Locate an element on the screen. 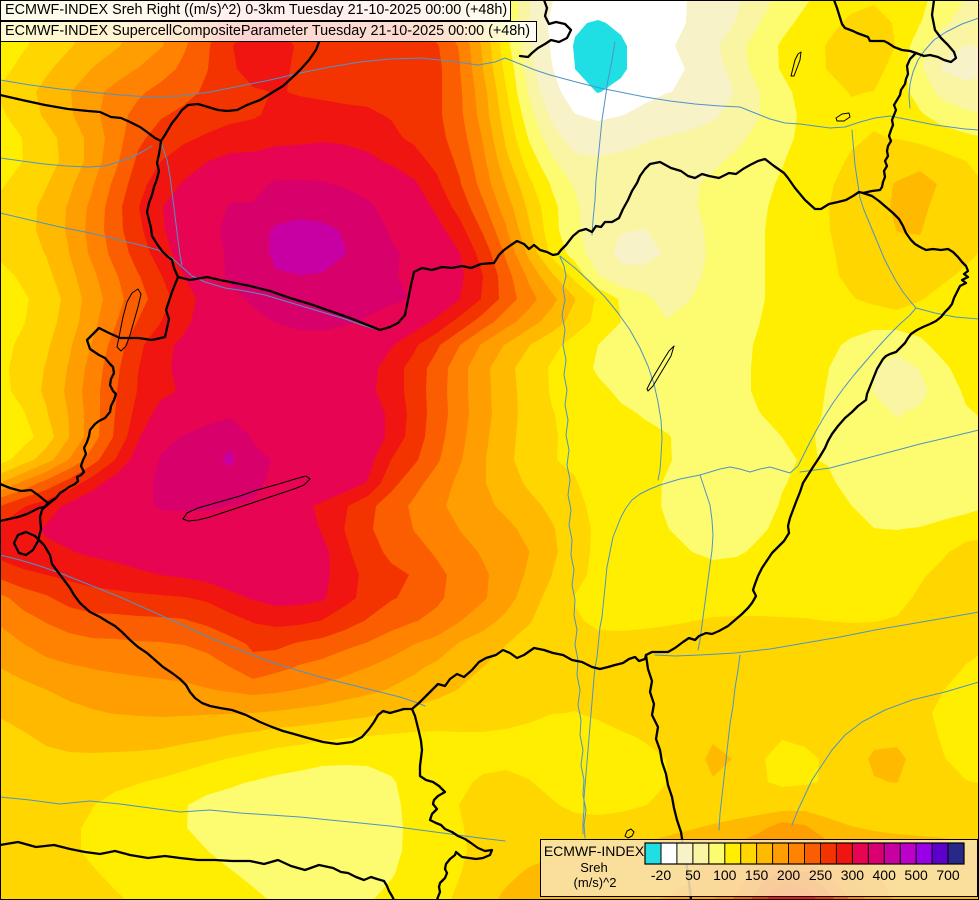  svg-text: Sreh is located at coordinates (593, 867).